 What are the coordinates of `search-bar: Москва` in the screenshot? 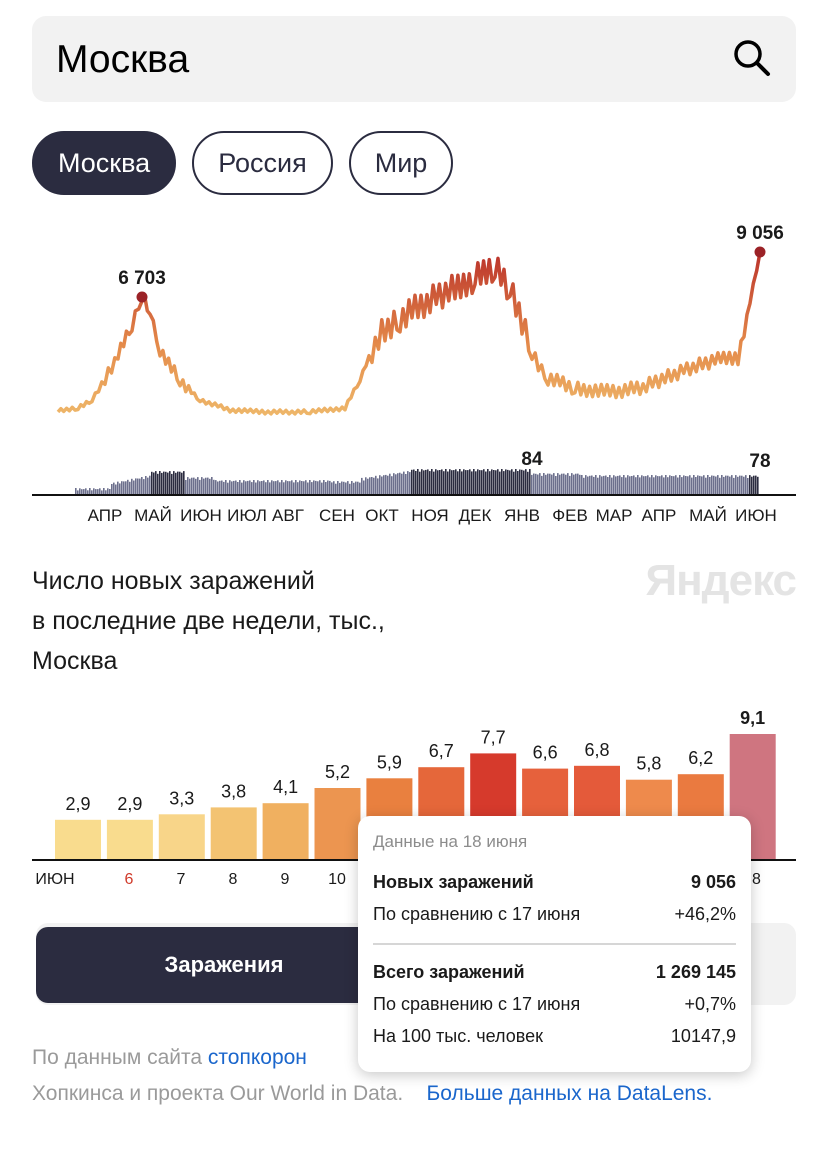 It's located at (414, 59).